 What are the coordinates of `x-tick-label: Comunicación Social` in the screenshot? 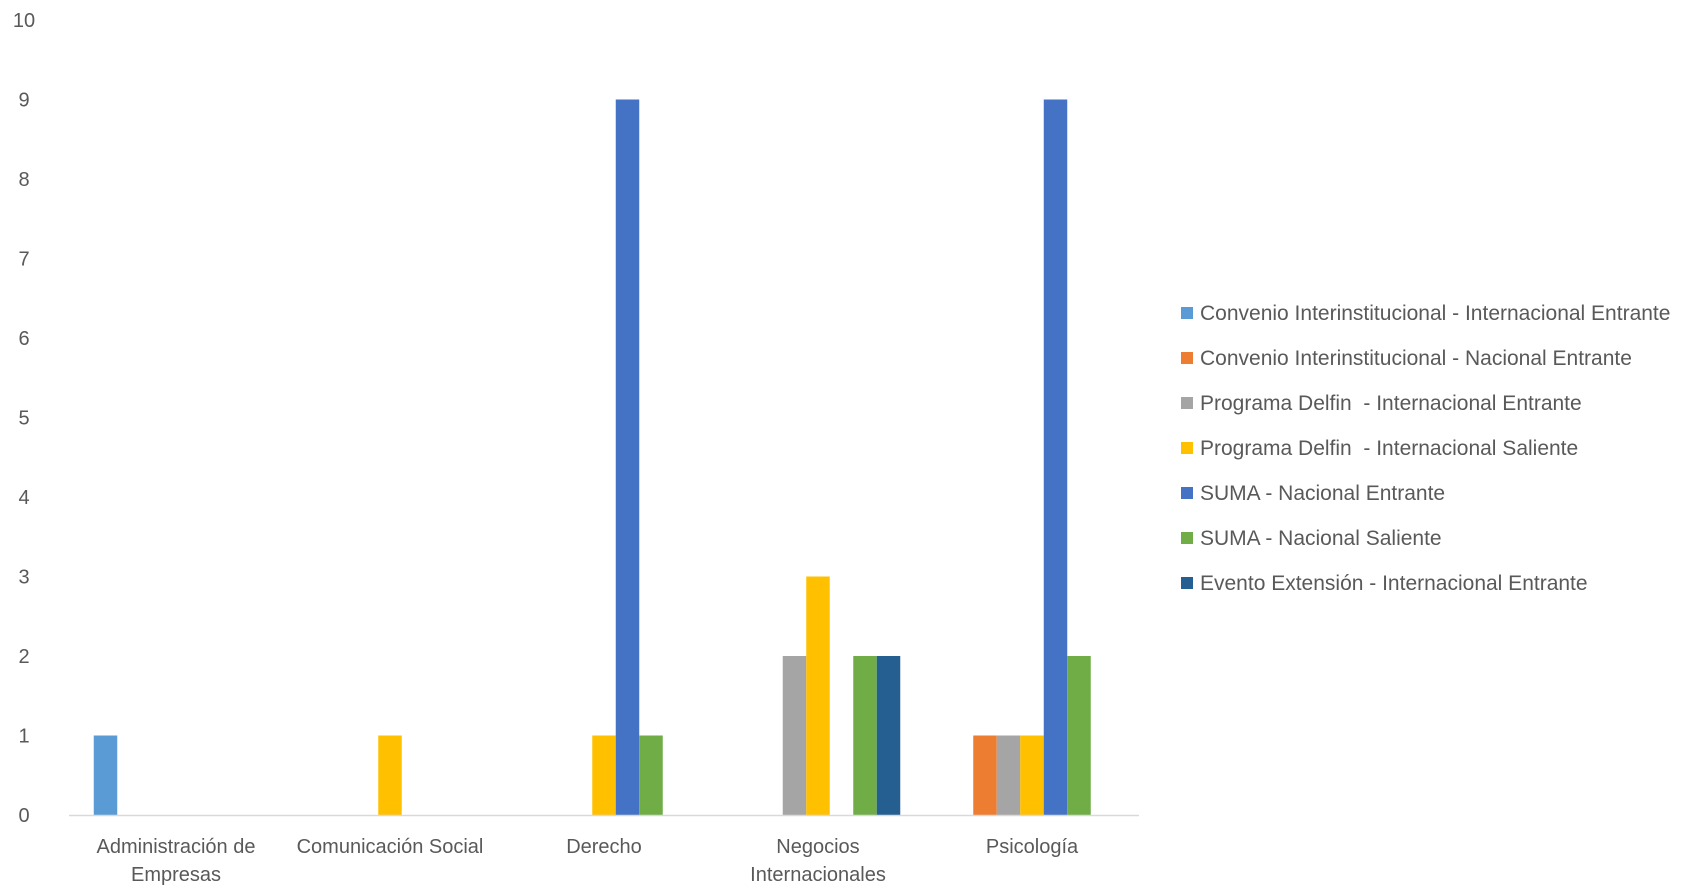 It's located at (390, 847).